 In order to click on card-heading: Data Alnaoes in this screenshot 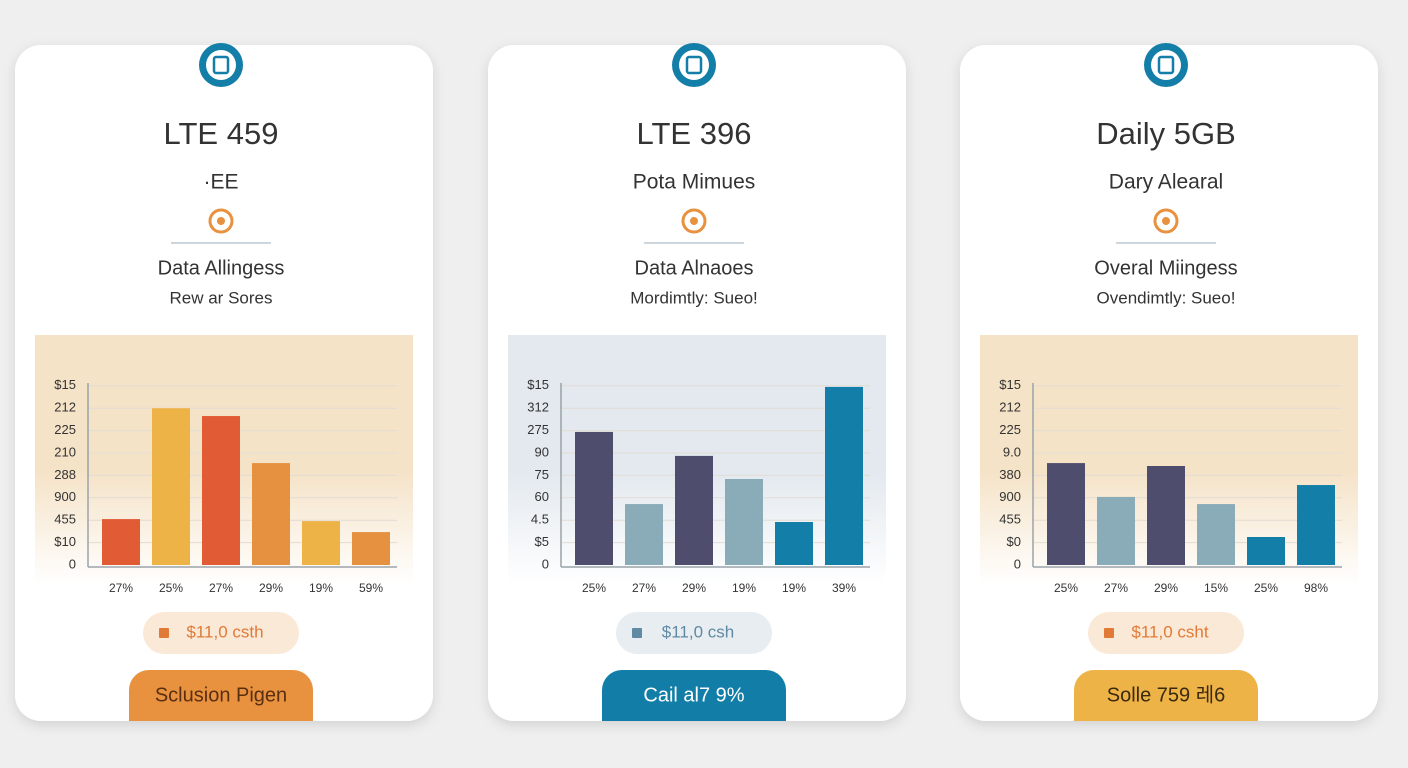, I will do `click(694, 268)`.